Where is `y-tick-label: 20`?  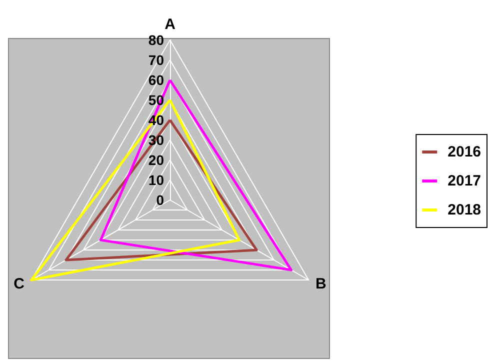
y-tick-label: 20 is located at coordinates (156, 160).